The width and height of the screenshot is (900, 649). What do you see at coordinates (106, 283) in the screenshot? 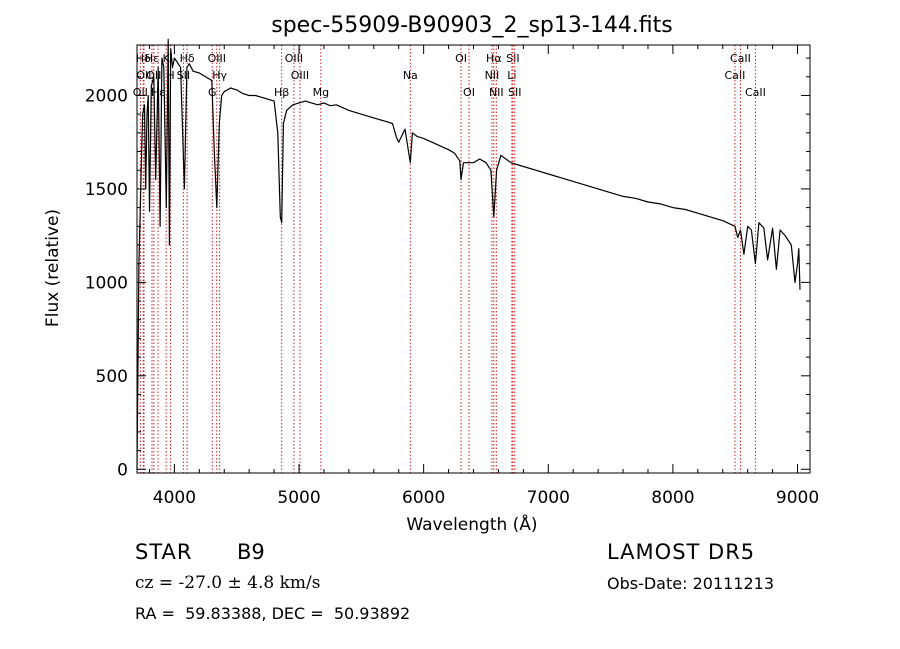
I see `y-tick-label-2: 1000` at bounding box center [106, 283].